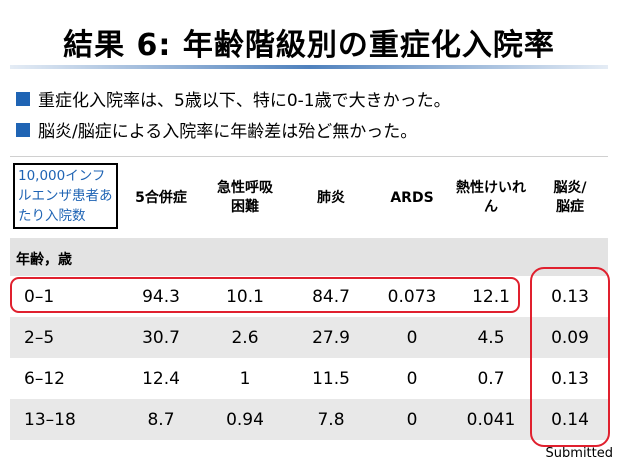  Describe the element at coordinates (309, 257) in the screenshot. I see `age-section-row: 年齢，歳` at that location.